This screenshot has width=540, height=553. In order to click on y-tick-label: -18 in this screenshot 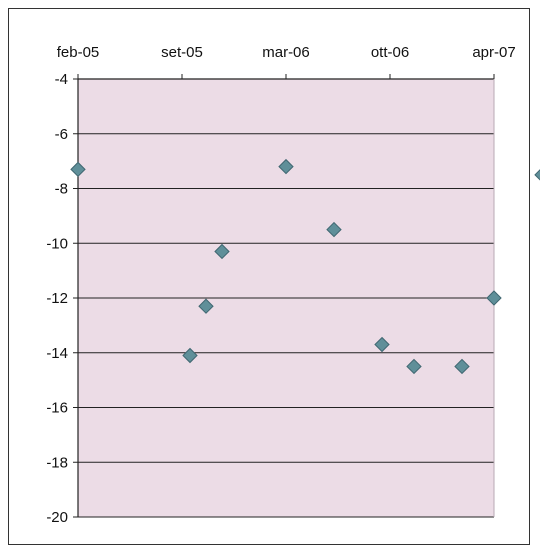, I will do `click(57, 462)`.